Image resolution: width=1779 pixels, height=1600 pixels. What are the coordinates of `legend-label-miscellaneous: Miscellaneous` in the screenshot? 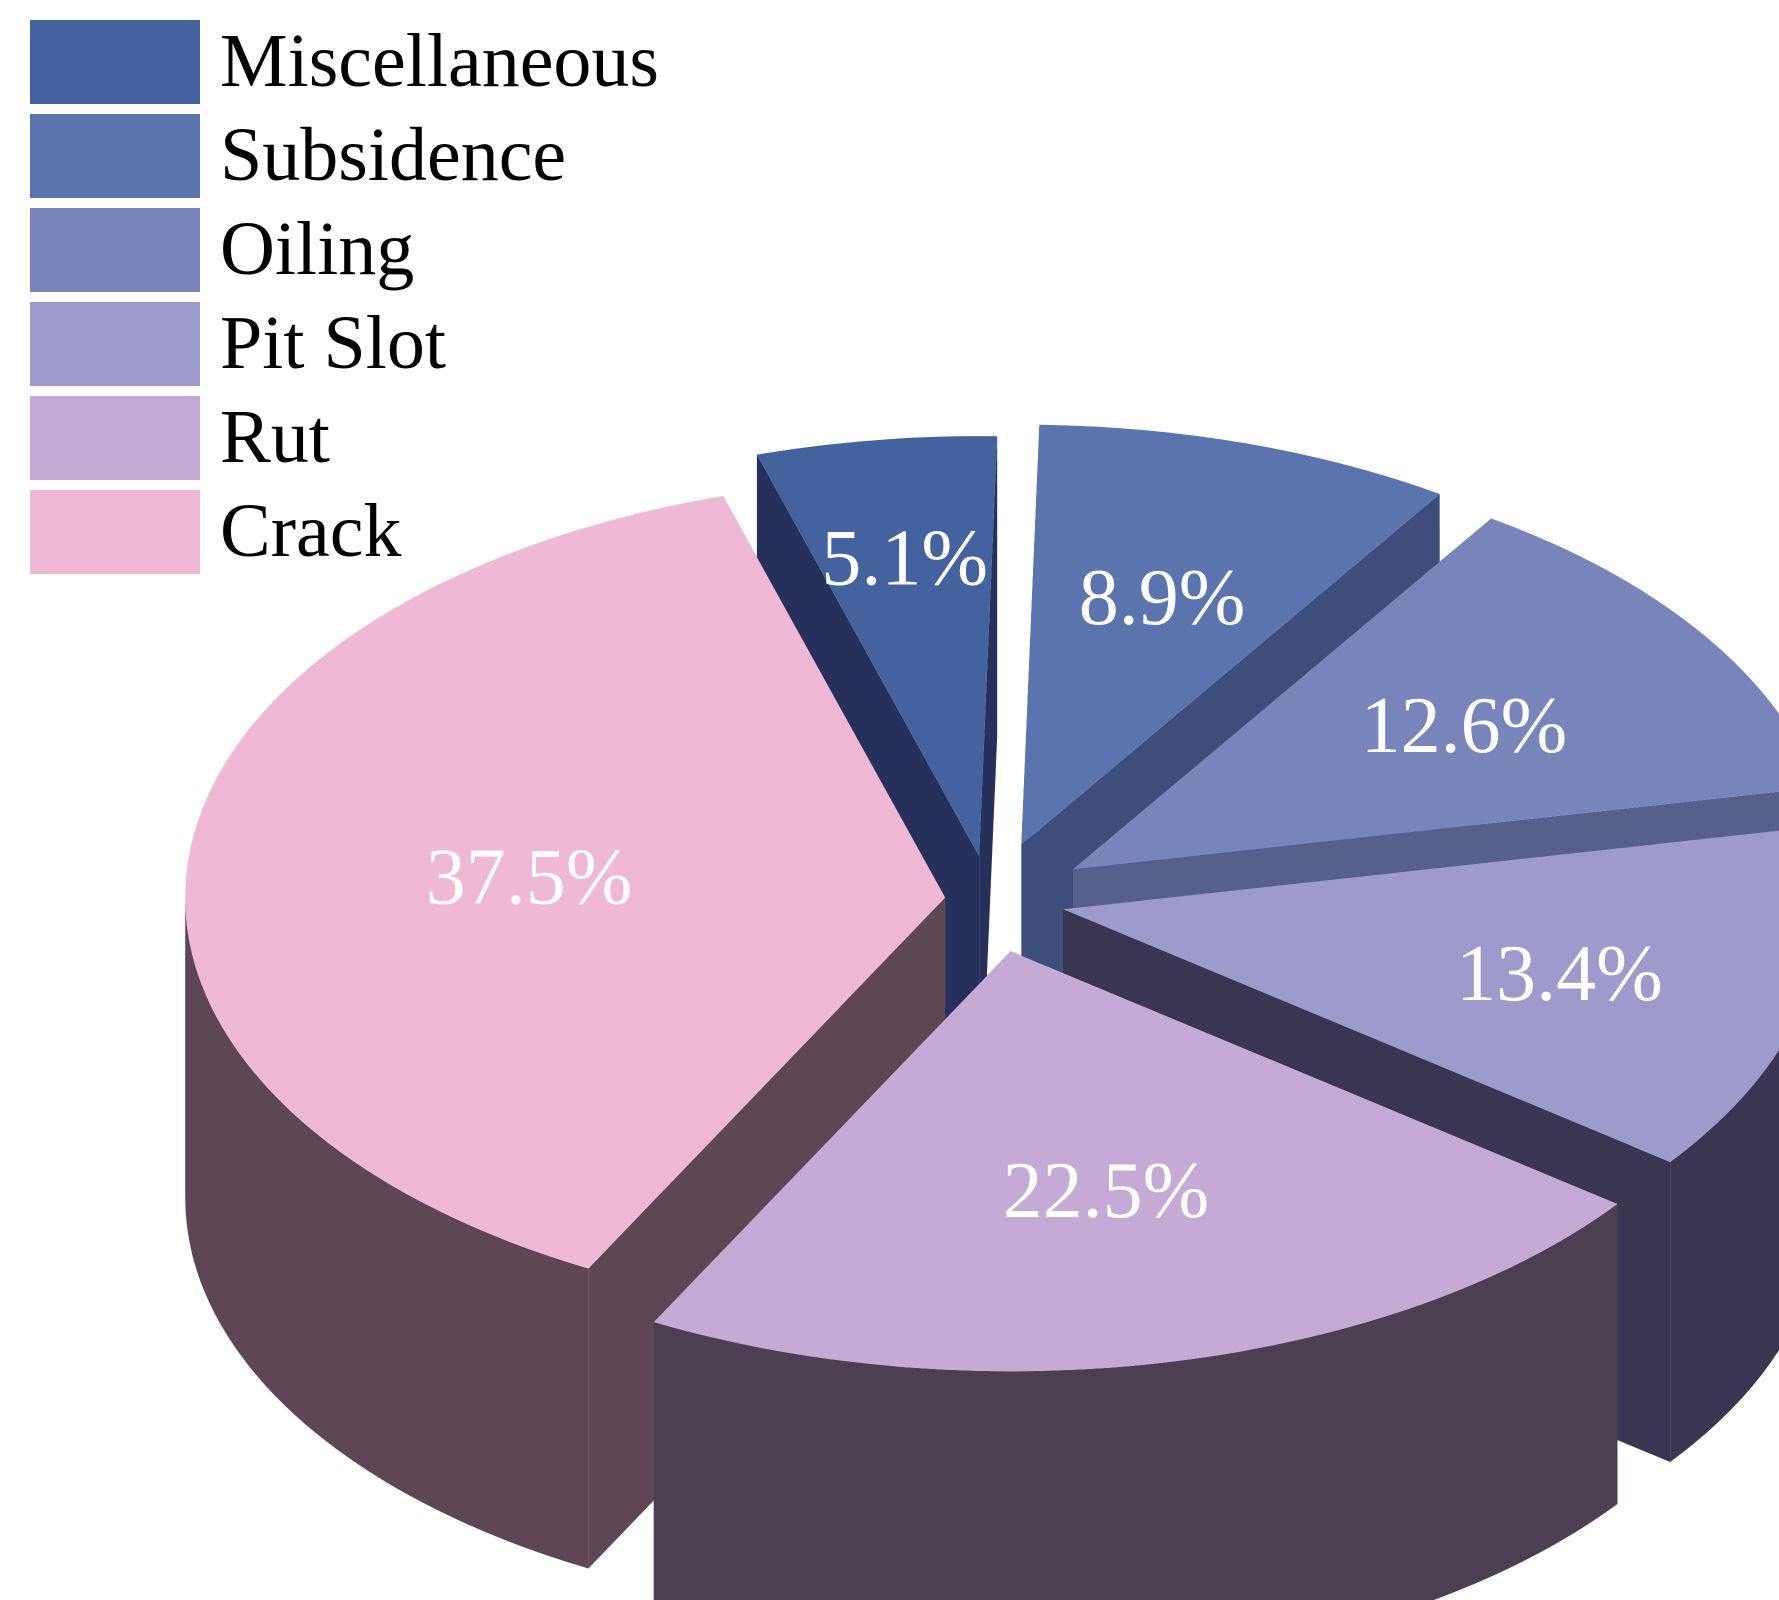 It's located at (439, 61).